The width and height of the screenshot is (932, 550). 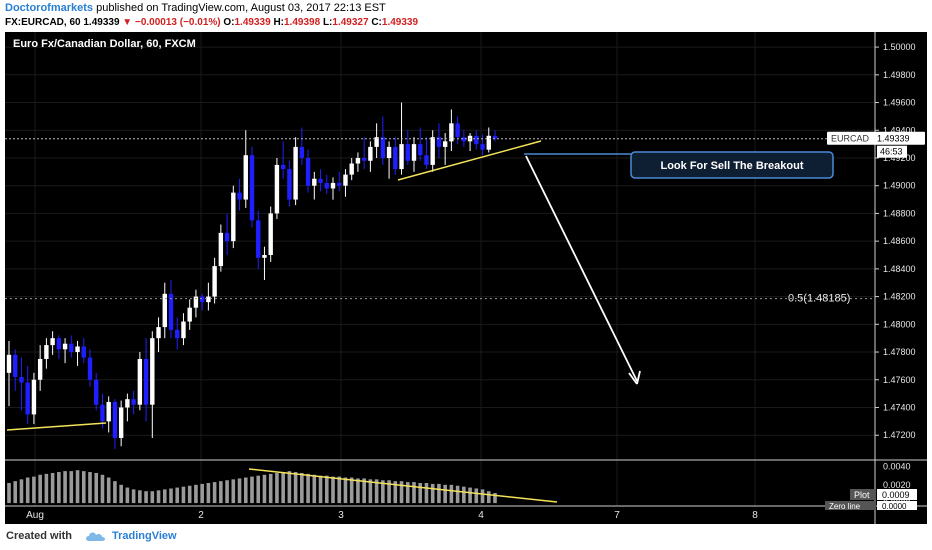 What do you see at coordinates (35, 515) in the screenshot?
I see `time-tick-label: Aug` at bounding box center [35, 515].